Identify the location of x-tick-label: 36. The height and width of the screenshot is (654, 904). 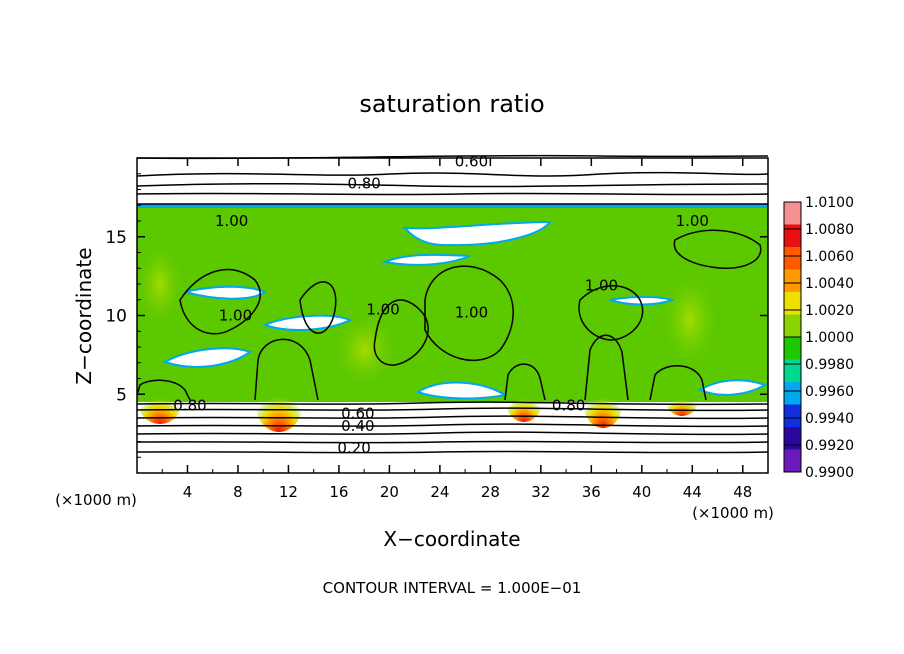
(591, 492).